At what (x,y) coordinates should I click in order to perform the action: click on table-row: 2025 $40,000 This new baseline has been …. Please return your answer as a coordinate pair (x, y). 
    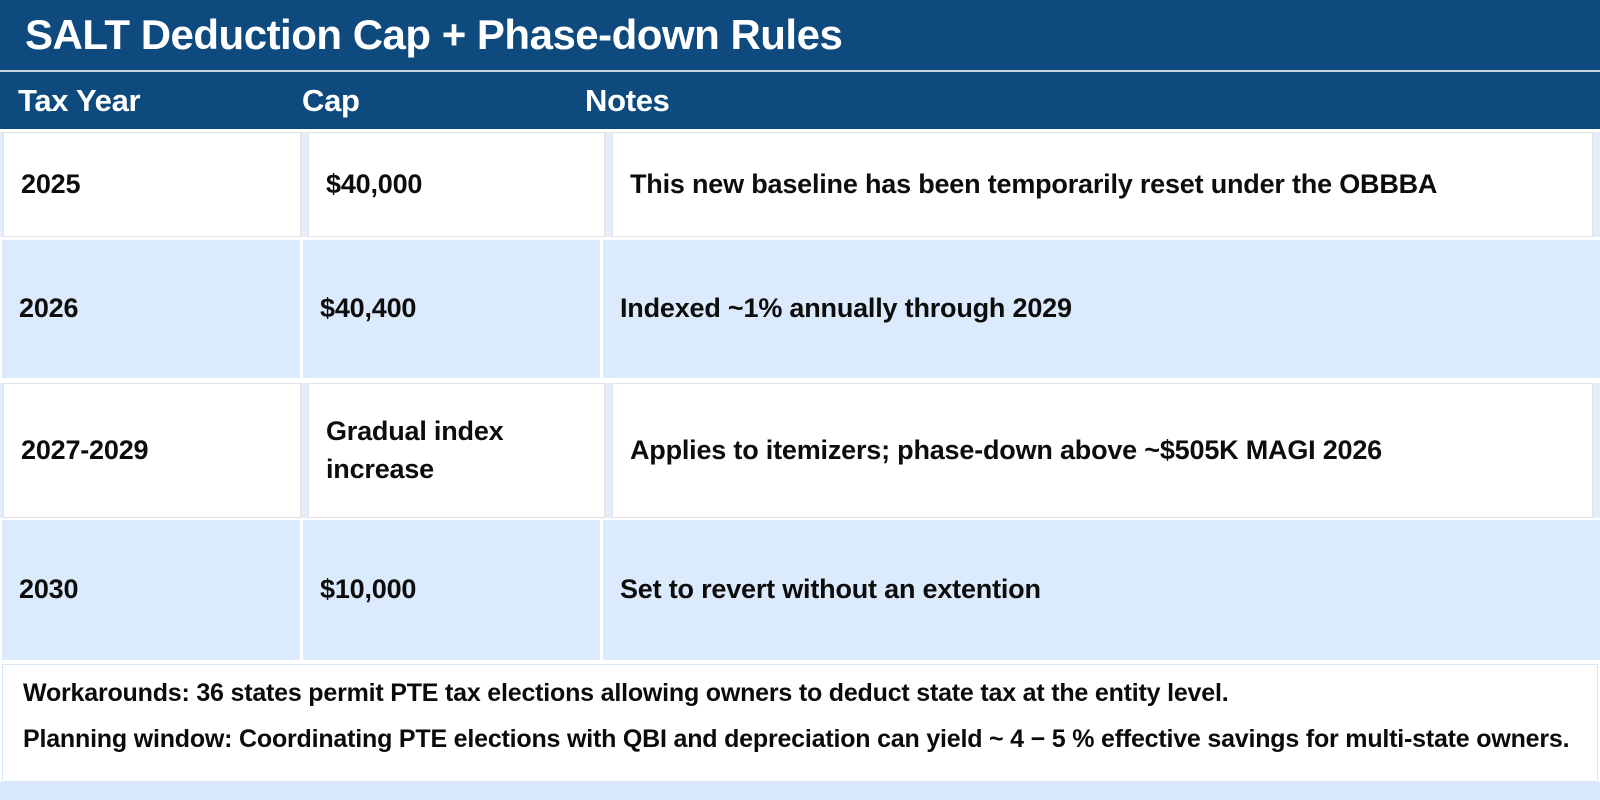
    Looking at the image, I should click on (800, 184).